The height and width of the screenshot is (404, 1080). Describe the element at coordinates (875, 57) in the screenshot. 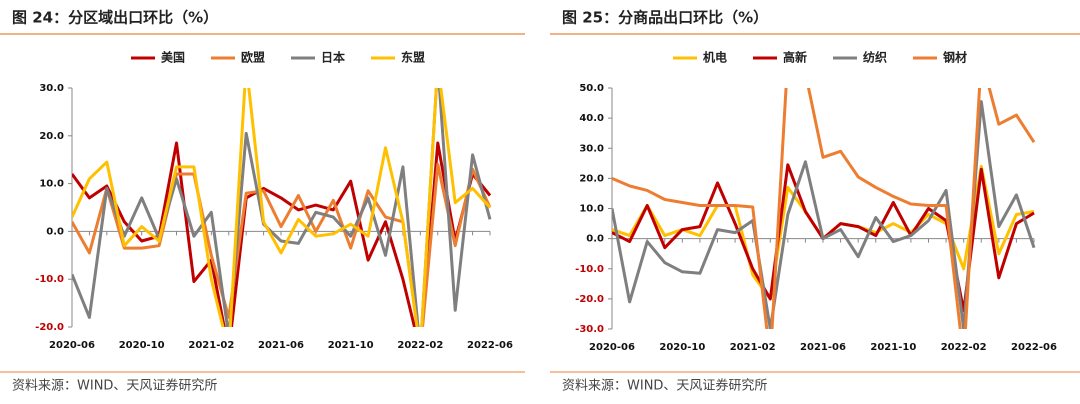

I see `legend-label: 纺织` at that location.